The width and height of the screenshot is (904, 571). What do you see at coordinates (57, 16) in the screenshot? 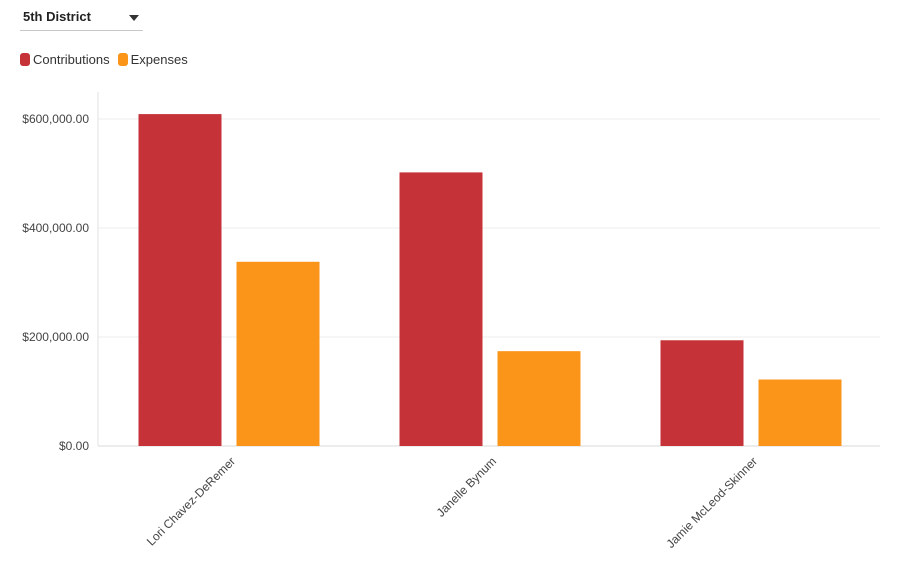
I see `district-dropdown-label: 5th District` at bounding box center [57, 16].